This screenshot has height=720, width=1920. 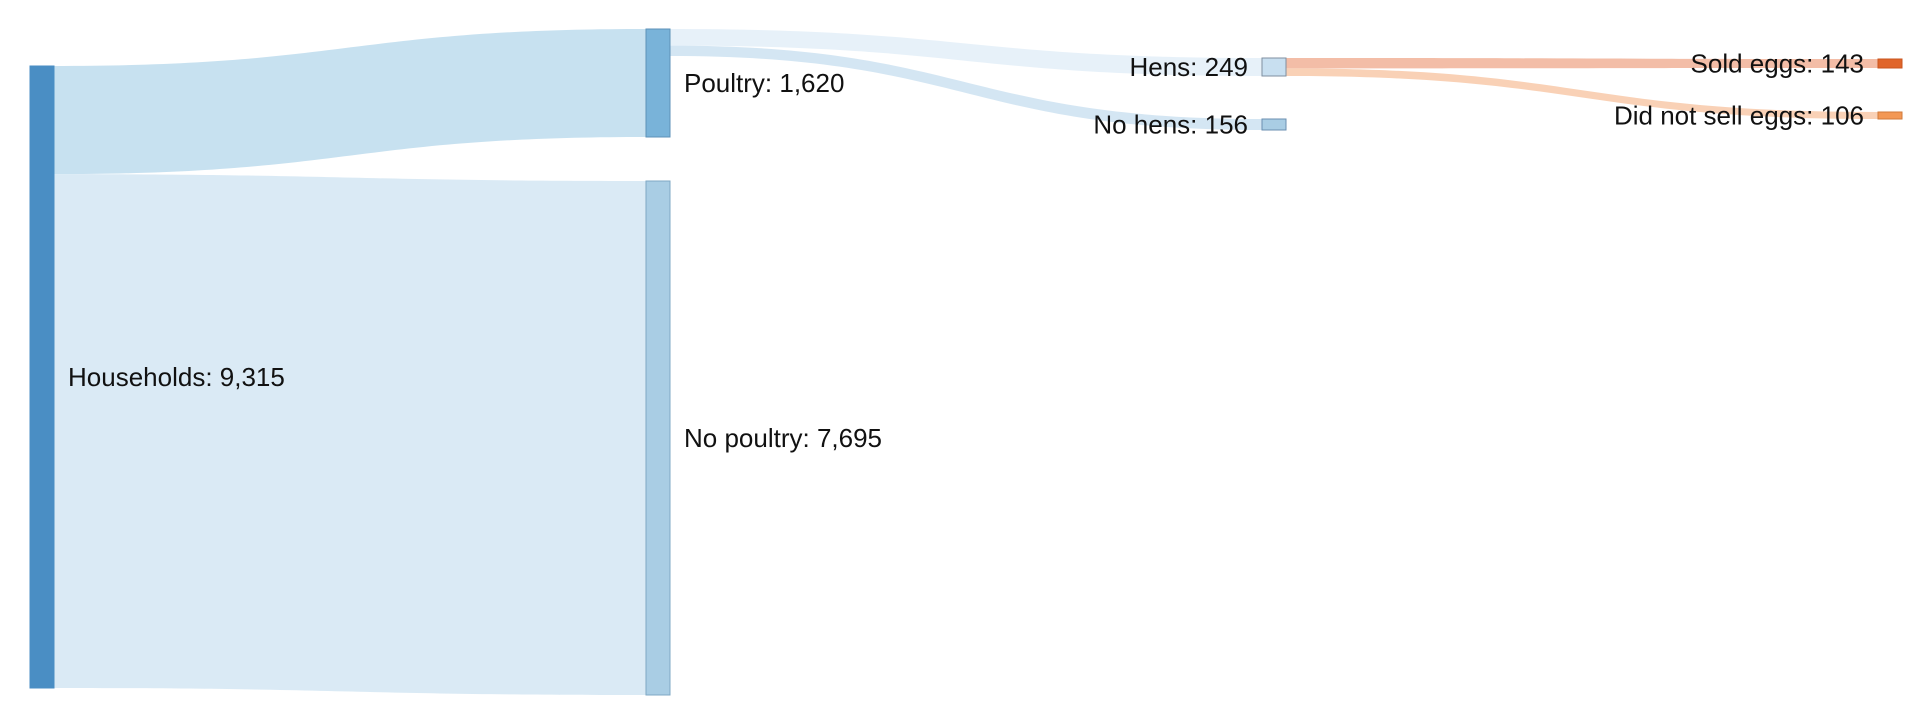 What do you see at coordinates (1274, 124) in the screenshot?
I see `node-no_hens` at bounding box center [1274, 124].